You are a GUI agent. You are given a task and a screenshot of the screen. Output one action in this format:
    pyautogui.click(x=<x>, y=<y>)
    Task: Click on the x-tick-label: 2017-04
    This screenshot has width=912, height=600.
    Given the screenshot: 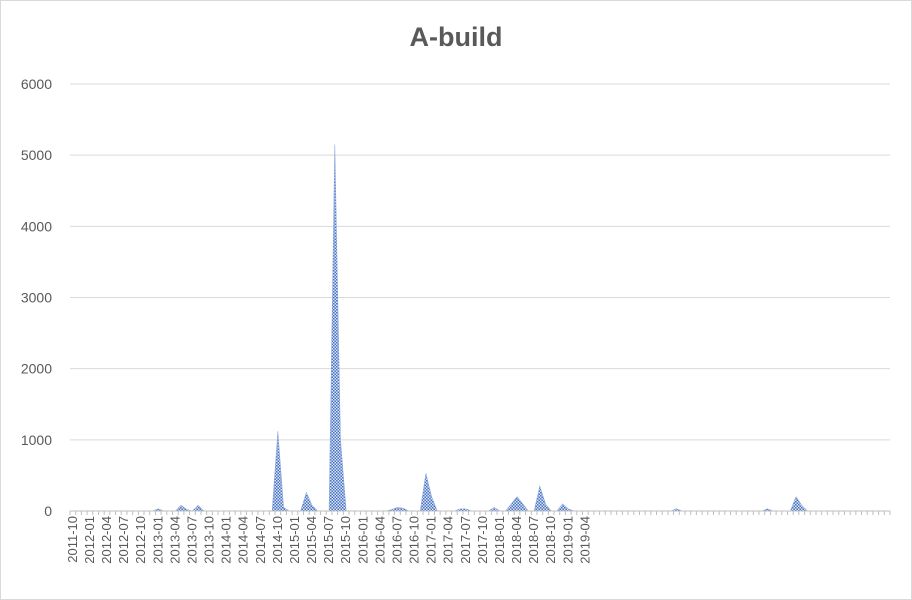 What is the action you would take?
    pyautogui.click(x=448, y=540)
    